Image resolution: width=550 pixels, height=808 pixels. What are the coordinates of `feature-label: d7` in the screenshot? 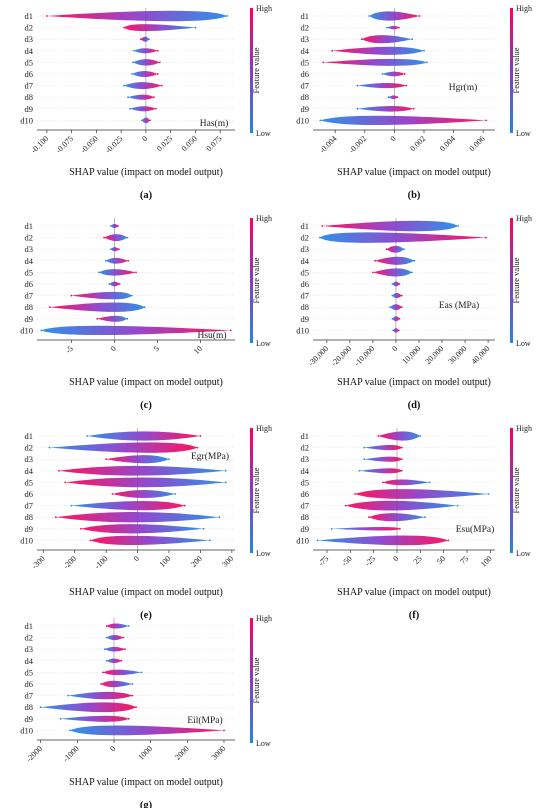 It's located at (305, 506).